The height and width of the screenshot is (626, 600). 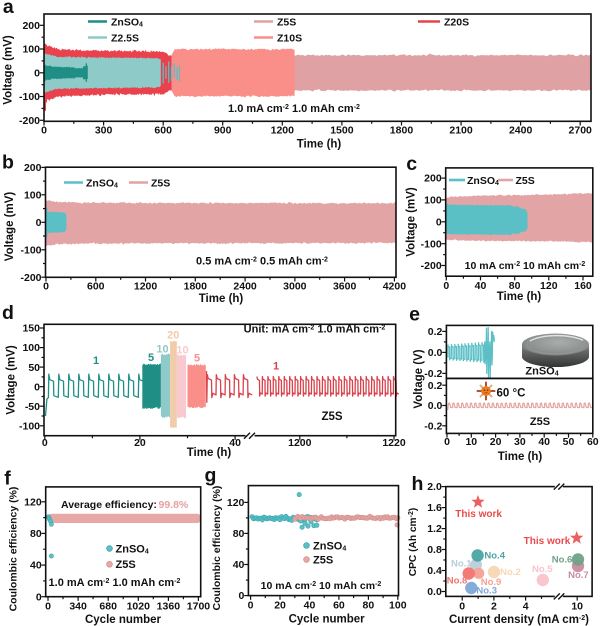 What do you see at coordinates (434, 550) in the screenshot?
I see `svg-text: 0.8` at bounding box center [434, 550].